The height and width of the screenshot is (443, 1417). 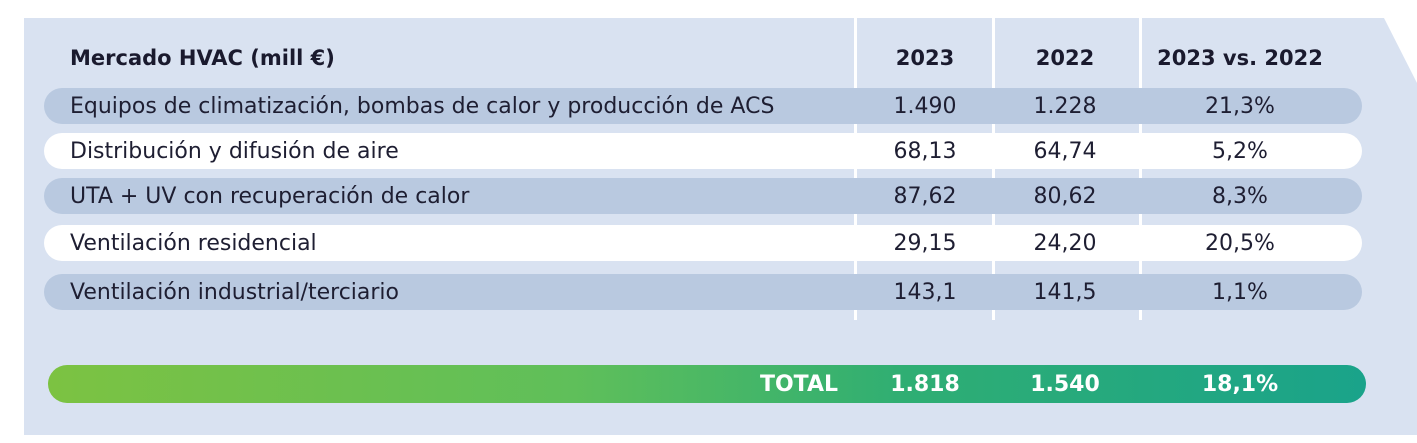 What do you see at coordinates (270, 196) in the screenshot?
I see `row-name: UTA + UV con recuperación de calor` at bounding box center [270, 196].